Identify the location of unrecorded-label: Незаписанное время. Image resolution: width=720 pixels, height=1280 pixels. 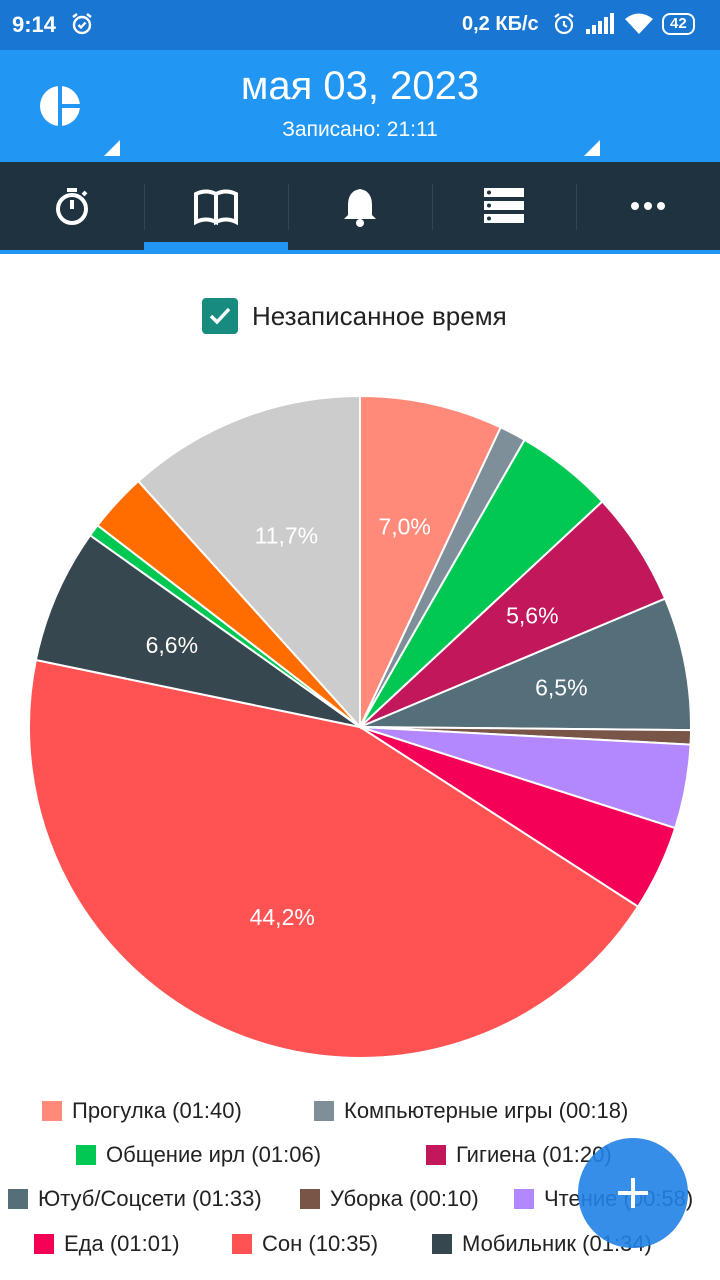
(379, 315).